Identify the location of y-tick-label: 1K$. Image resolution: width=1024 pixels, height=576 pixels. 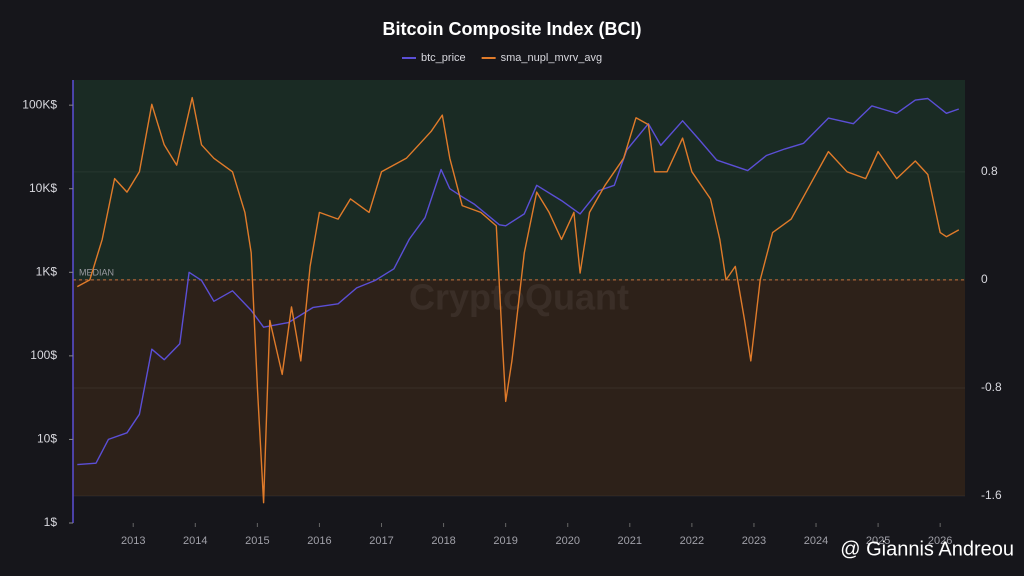
(47, 271).